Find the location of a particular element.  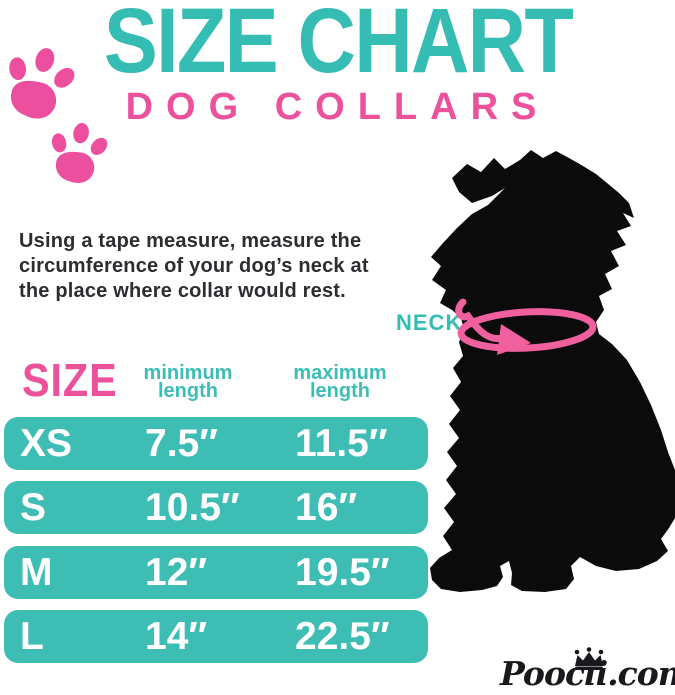

neck-label: NECK is located at coordinates (429, 322).